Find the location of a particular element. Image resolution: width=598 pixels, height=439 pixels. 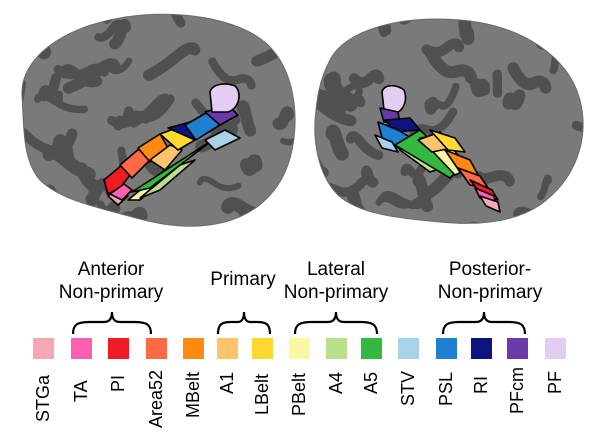

brace-lateral is located at coordinates (336, 323).